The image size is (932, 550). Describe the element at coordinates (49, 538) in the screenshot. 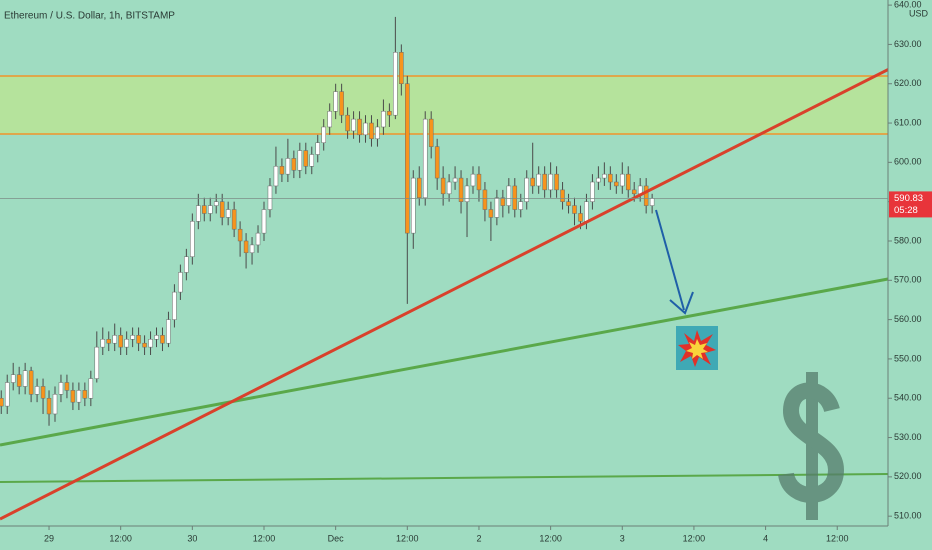

I see `x-tick-label: 29` at that location.